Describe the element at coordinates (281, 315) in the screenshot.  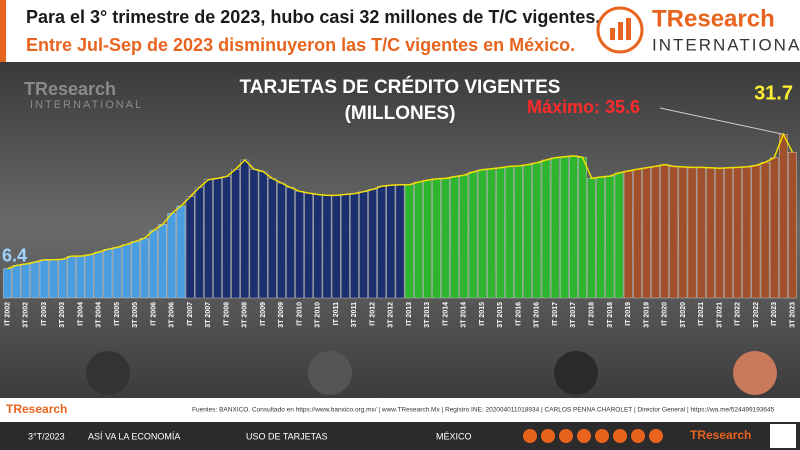
I see `x-tick-label: 3T 2009` at that location.